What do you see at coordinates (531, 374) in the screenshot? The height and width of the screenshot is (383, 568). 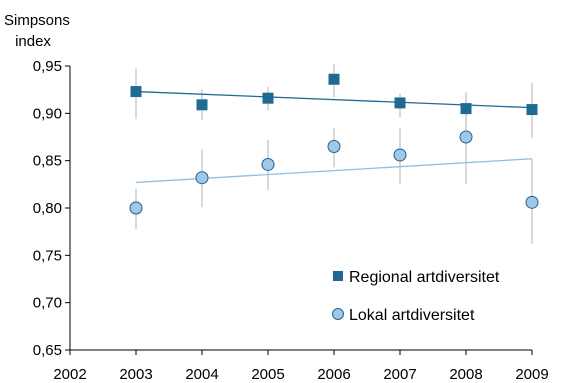 I see `x-tick-label: 2009` at bounding box center [531, 374].